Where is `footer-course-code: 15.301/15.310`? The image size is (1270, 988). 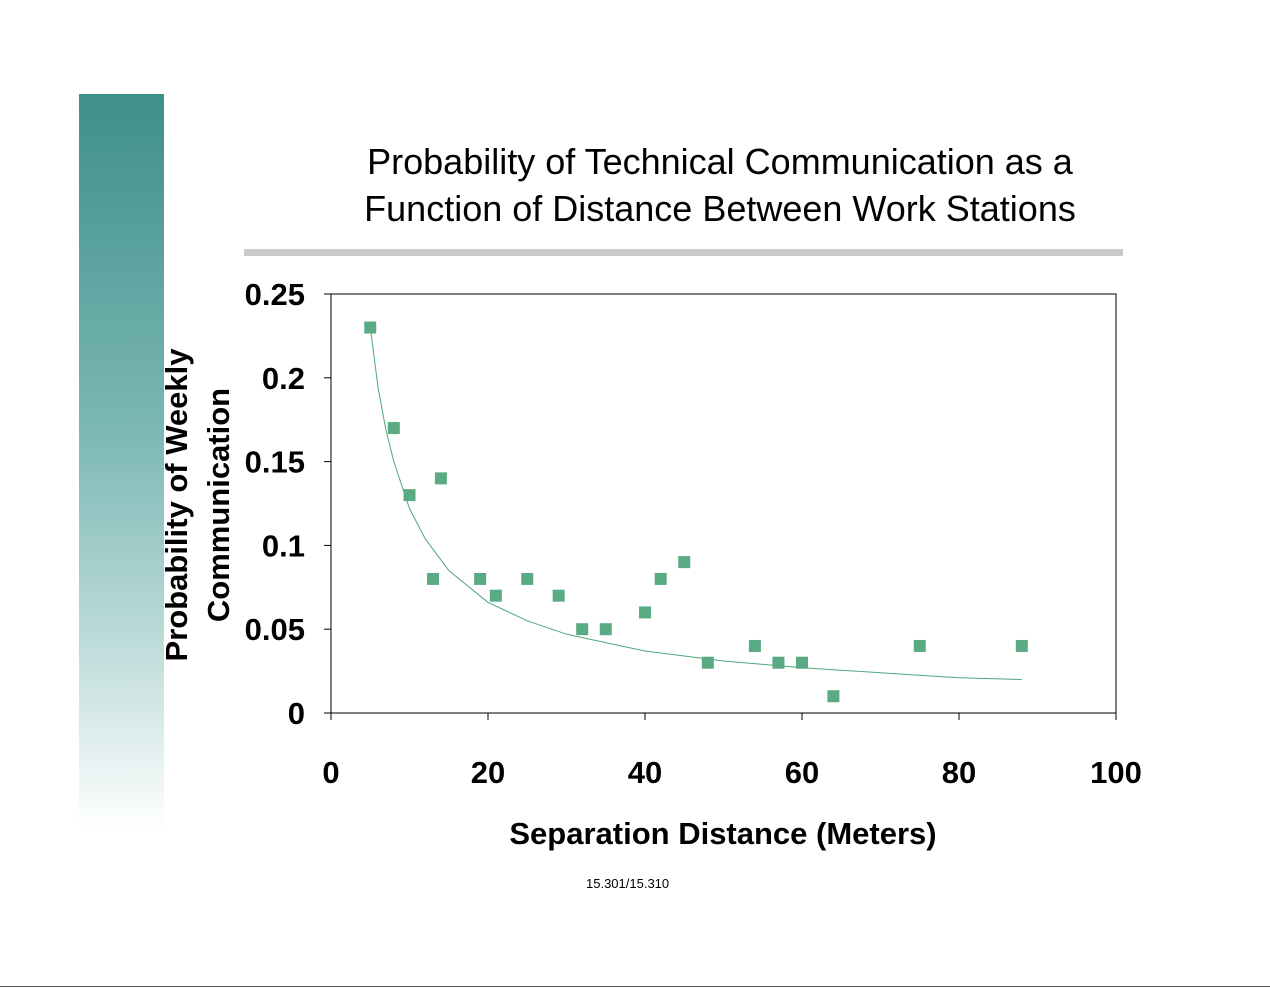
footer-course-code: 15.301/15.310 is located at coordinates (627, 883).